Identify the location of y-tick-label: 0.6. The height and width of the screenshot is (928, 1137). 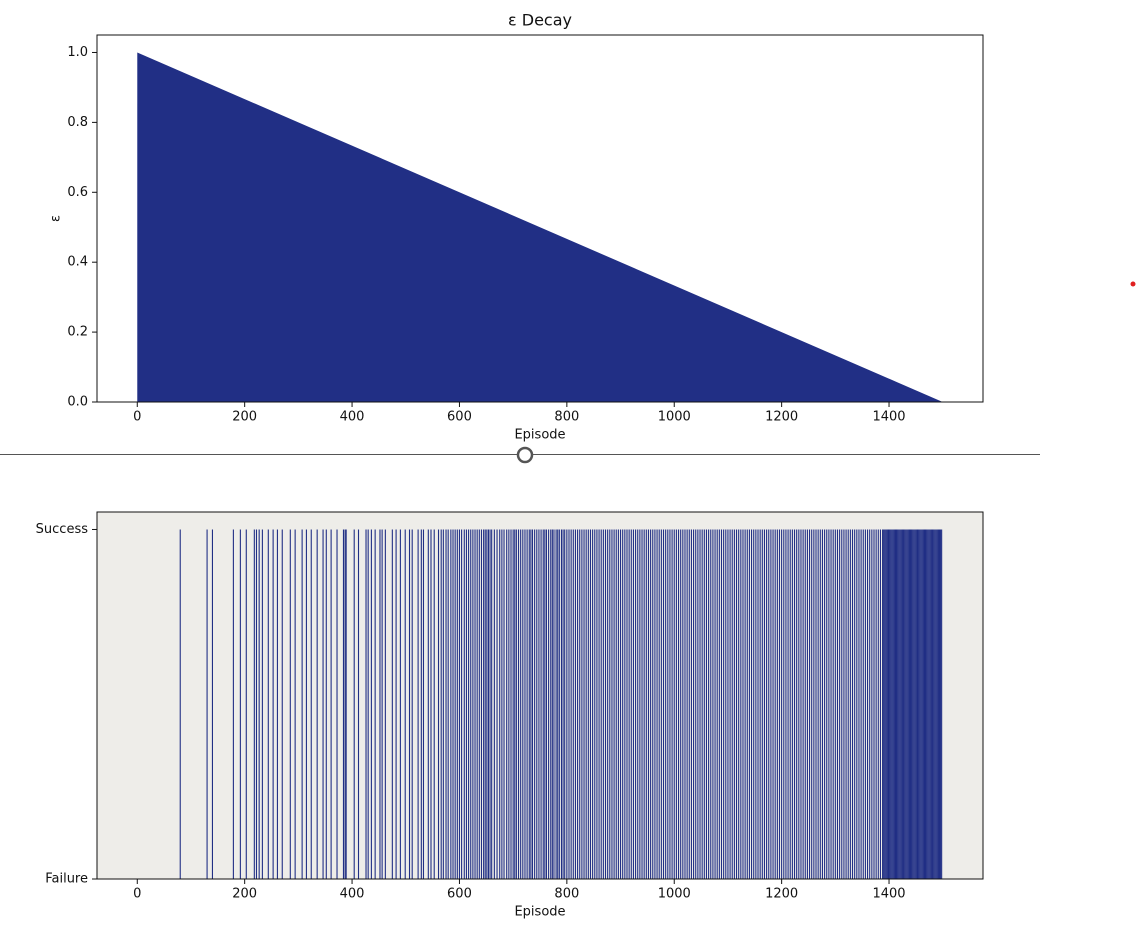
(77, 192).